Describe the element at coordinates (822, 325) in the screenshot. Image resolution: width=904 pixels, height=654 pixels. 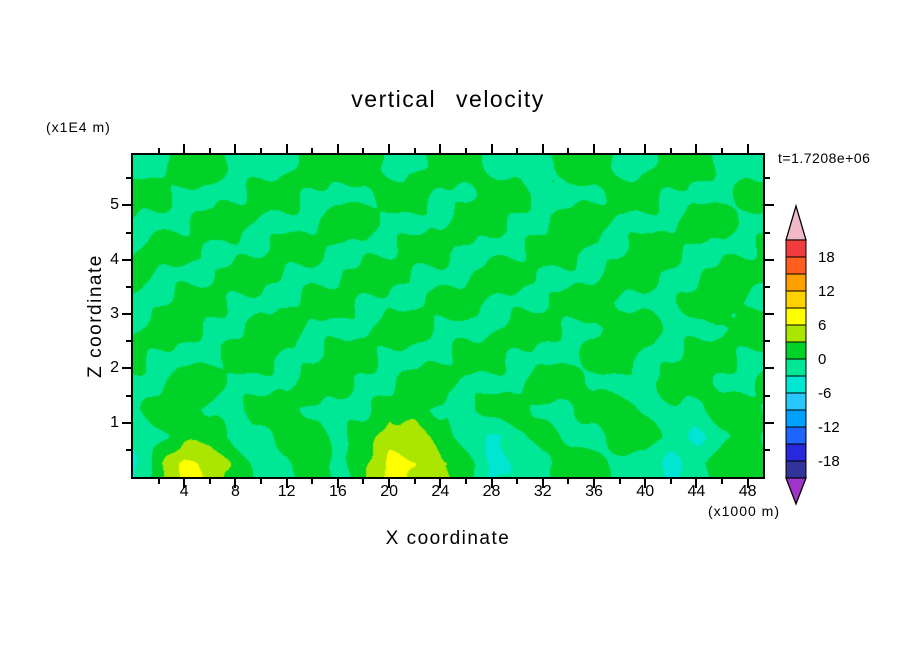
I see `colorbar-tick-label: 6` at that location.